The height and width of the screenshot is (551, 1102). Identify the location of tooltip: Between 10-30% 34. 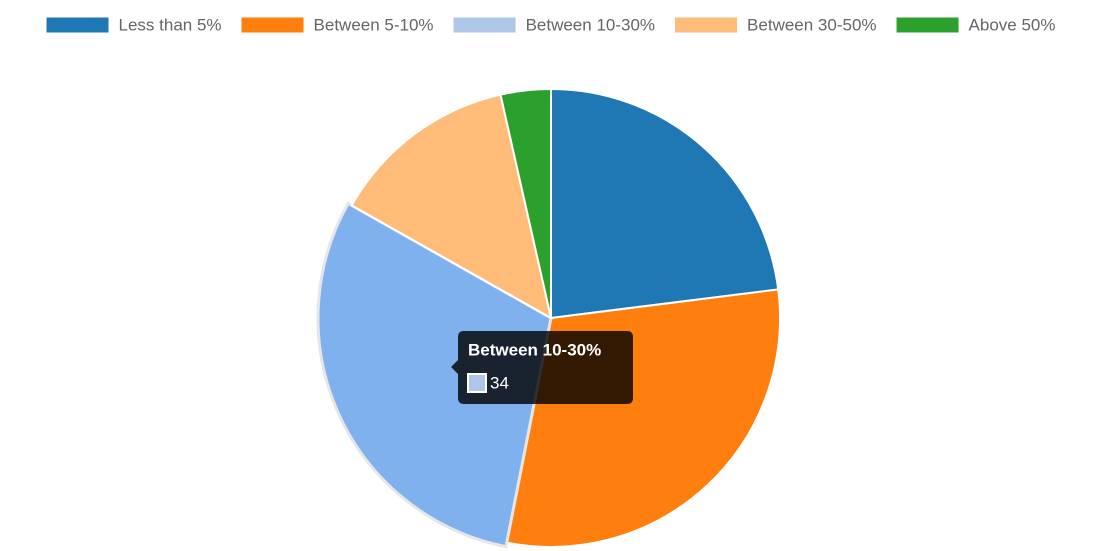
(542, 367).